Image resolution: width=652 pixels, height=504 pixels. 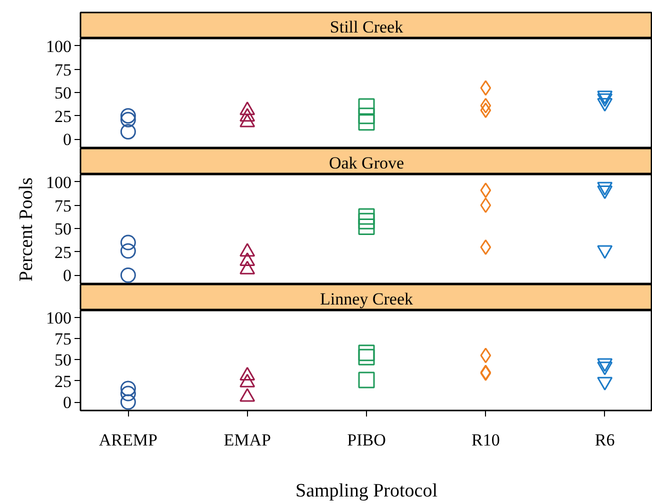 What do you see at coordinates (366, 440) in the screenshot?
I see `x-tick-label: PIBO` at bounding box center [366, 440].